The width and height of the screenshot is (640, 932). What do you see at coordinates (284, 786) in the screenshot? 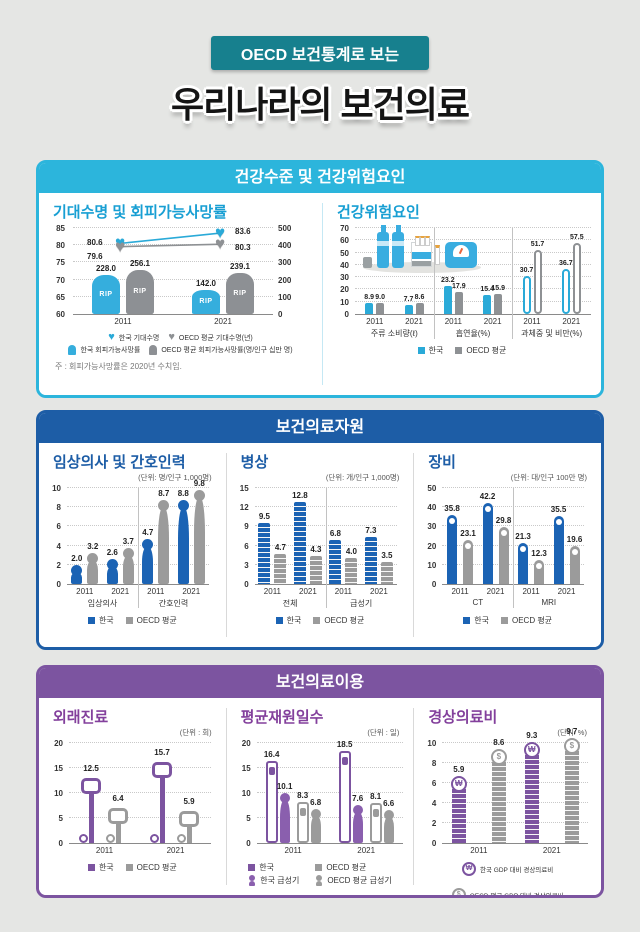
I see `bar-value: 10.1` at bounding box center [284, 786].